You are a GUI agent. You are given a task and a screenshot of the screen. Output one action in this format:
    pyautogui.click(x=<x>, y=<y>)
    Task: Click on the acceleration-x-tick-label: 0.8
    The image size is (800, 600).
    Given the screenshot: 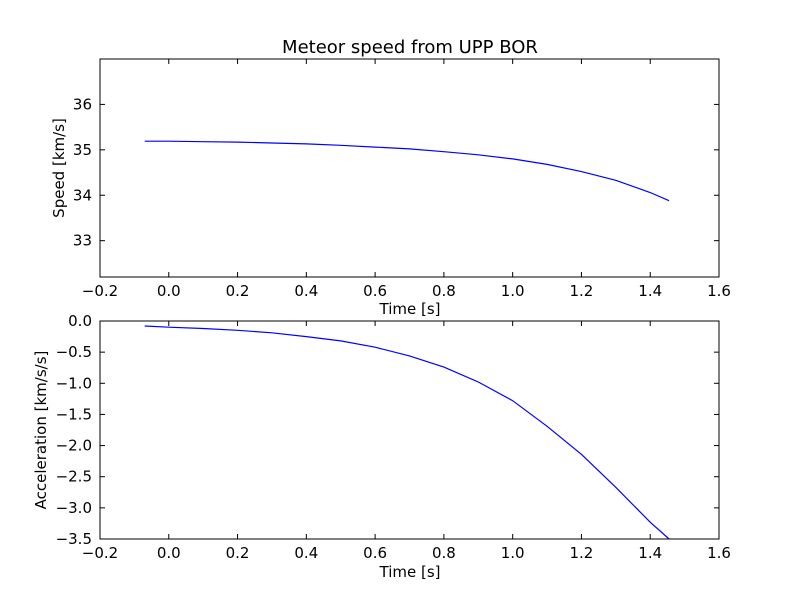 What is the action you would take?
    pyautogui.click(x=444, y=553)
    